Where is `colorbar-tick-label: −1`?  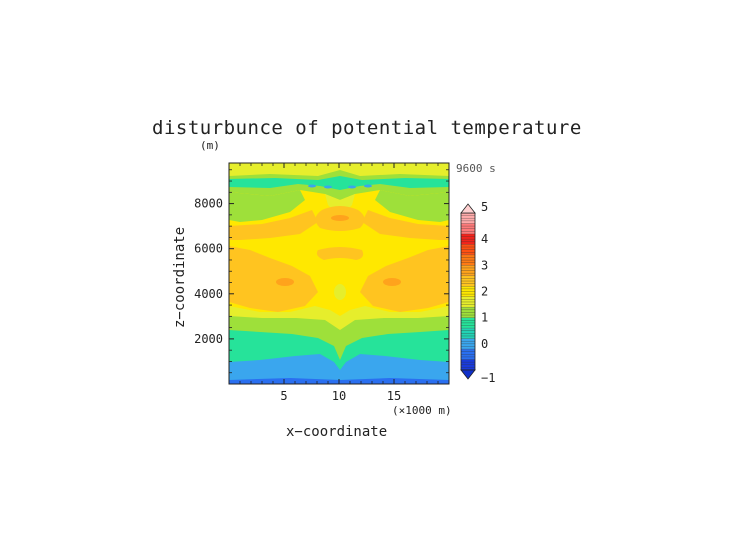 colorbar-tick-label: −1 is located at coordinates (488, 378).